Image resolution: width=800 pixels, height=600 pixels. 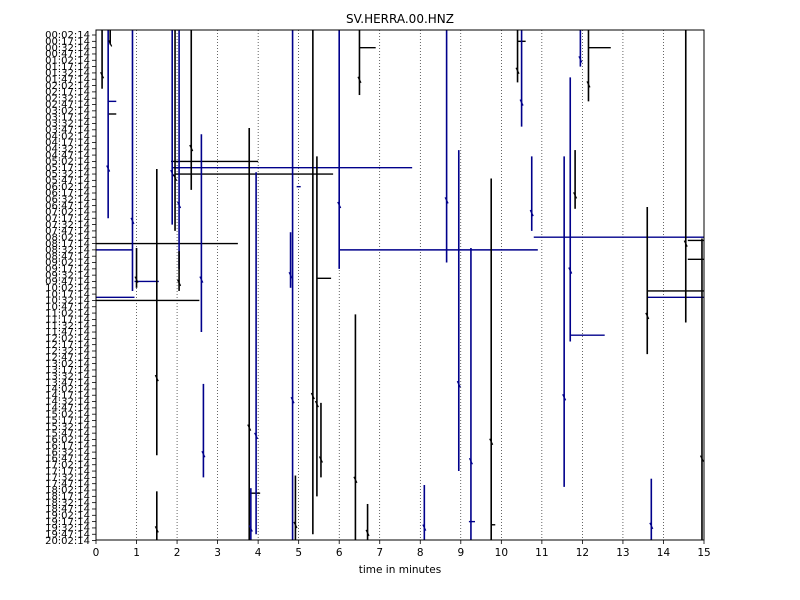 What do you see at coordinates (67, 269) in the screenshot?
I see `y-tick-label: 09:17:14` at bounding box center [67, 269].